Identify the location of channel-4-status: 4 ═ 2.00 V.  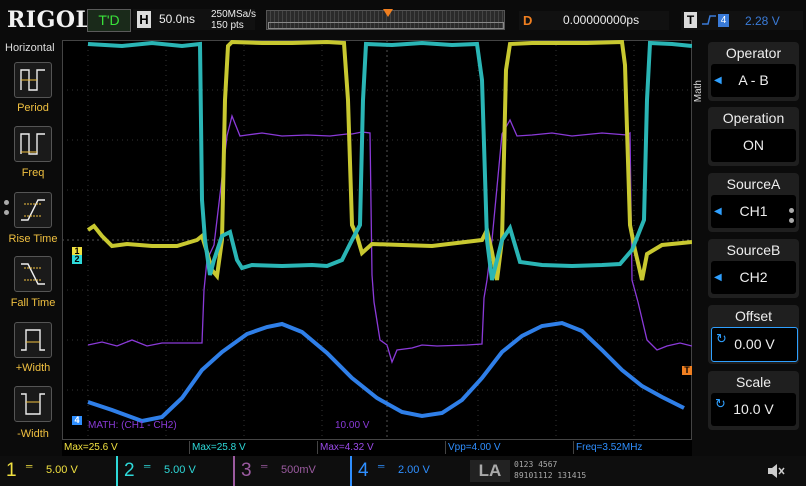
(408, 471).